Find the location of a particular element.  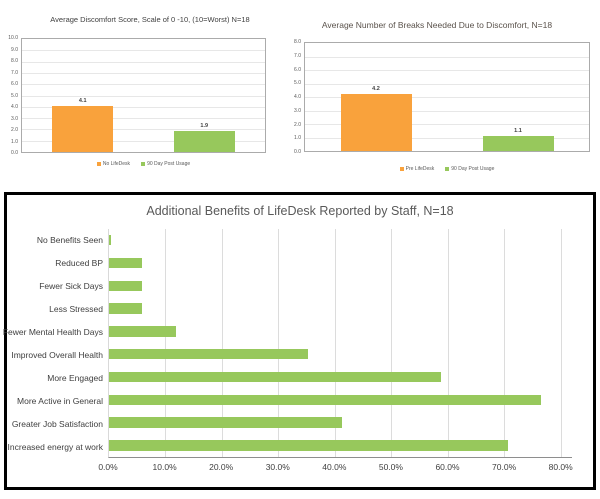

category-label: Fewer Mental Health Days is located at coordinates (52, 332).